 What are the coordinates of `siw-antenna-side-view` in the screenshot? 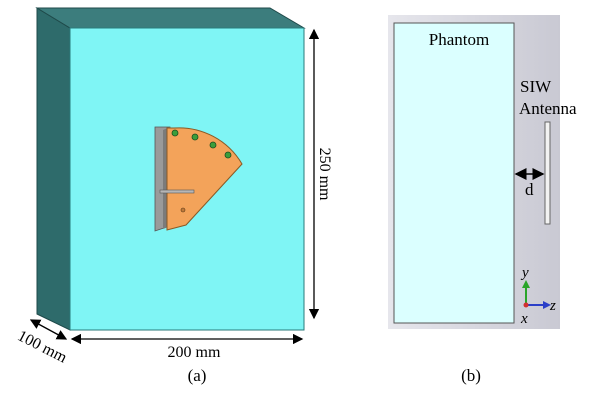 It's located at (547, 173).